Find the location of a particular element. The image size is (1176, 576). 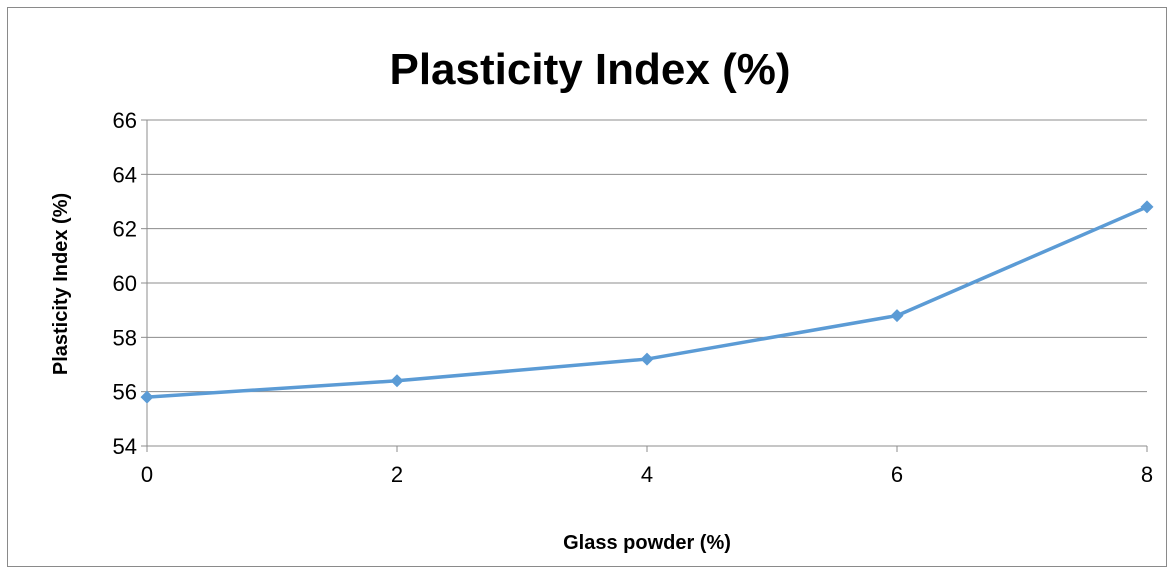

y-tick-label: 54 is located at coordinates (125, 446).